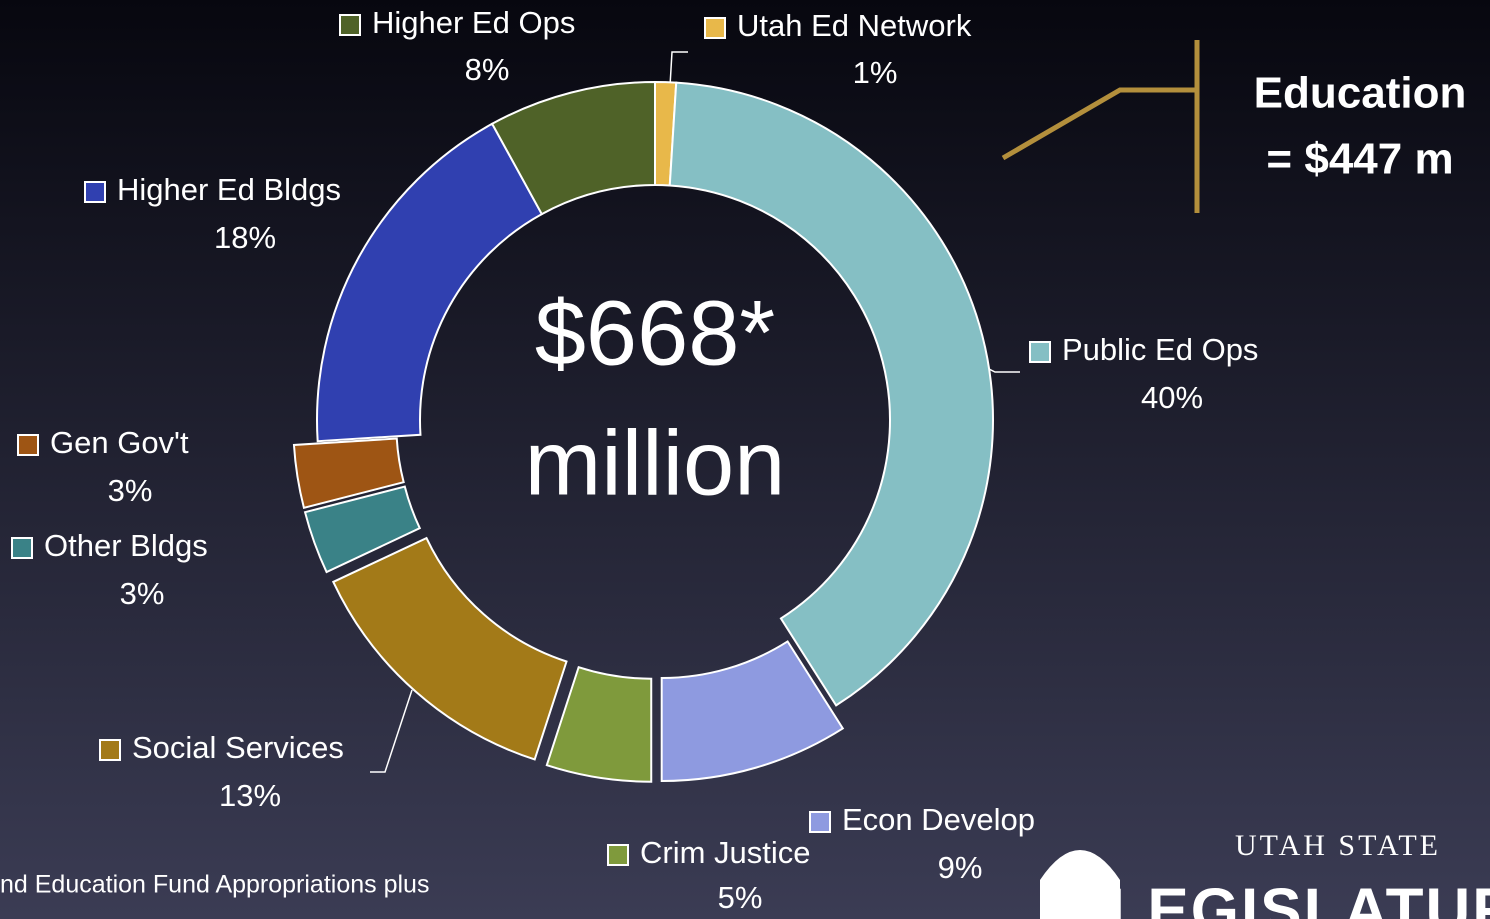  Describe the element at coordinates (391, 731) in the screenshot. I see `leader-line` at that location.